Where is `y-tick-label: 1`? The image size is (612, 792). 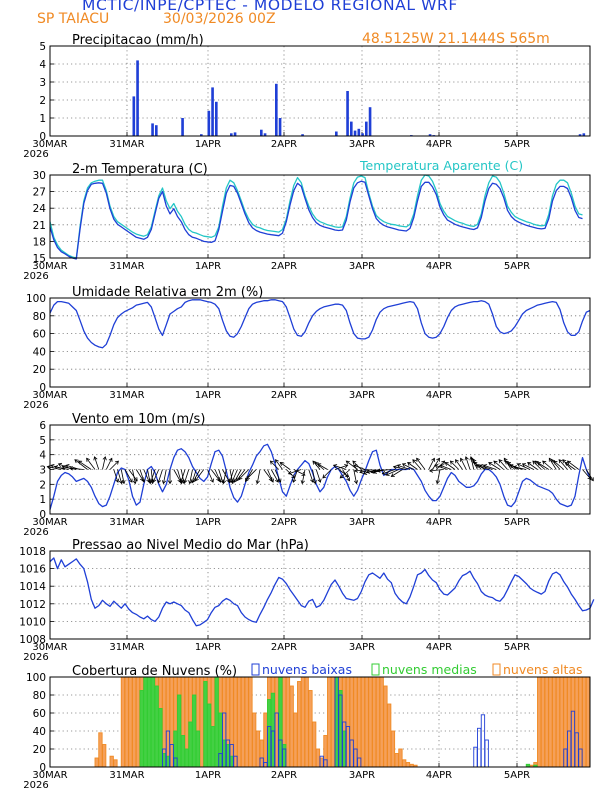
y-tick-label: 1 is located at coordinates (42, 119).